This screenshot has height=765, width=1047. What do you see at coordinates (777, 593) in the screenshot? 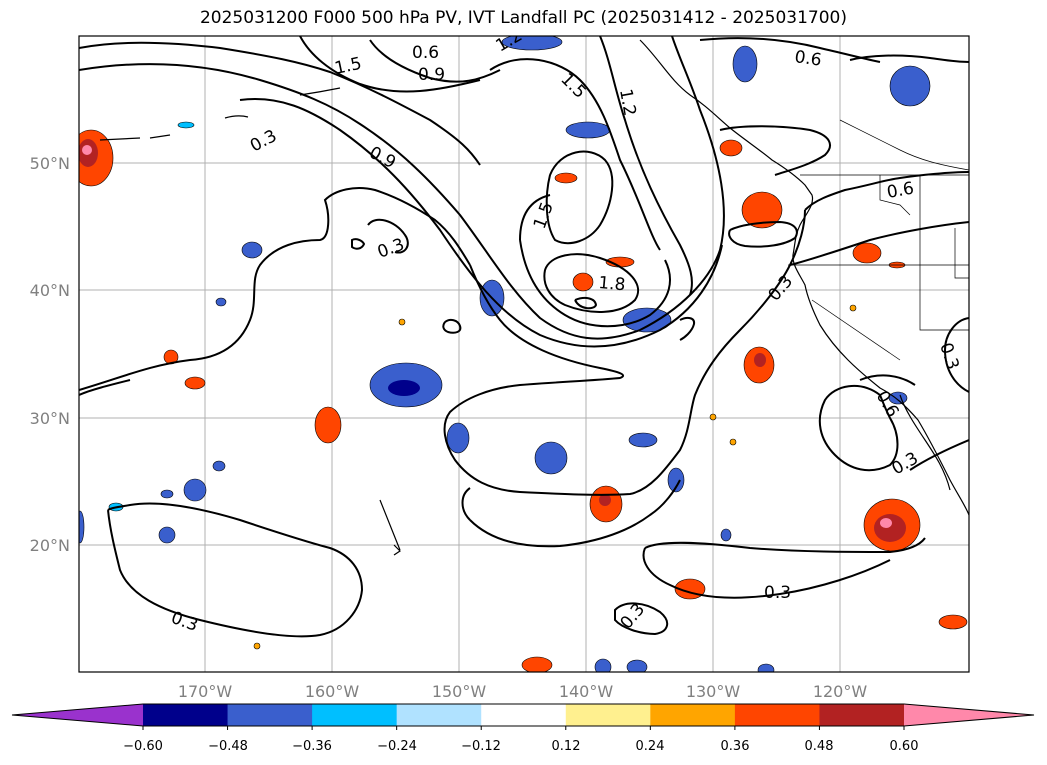
I see `contour-label: 0.3` at bounding box center [777, 593].